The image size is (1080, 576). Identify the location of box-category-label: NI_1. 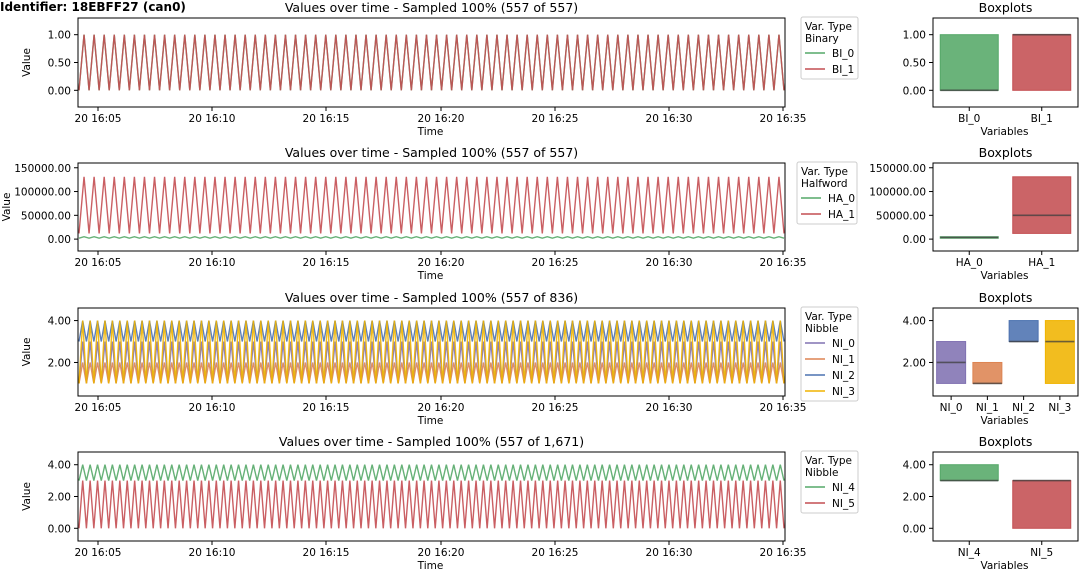
(987, 408).